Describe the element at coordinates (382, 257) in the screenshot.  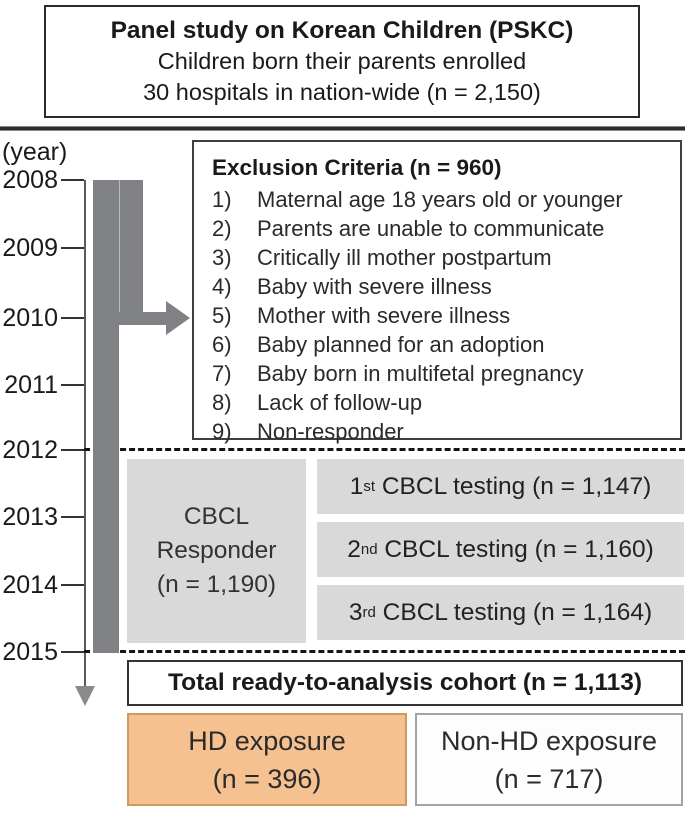
I see `exclusion-item: 3) Critically ill mother postpartum` at that location.